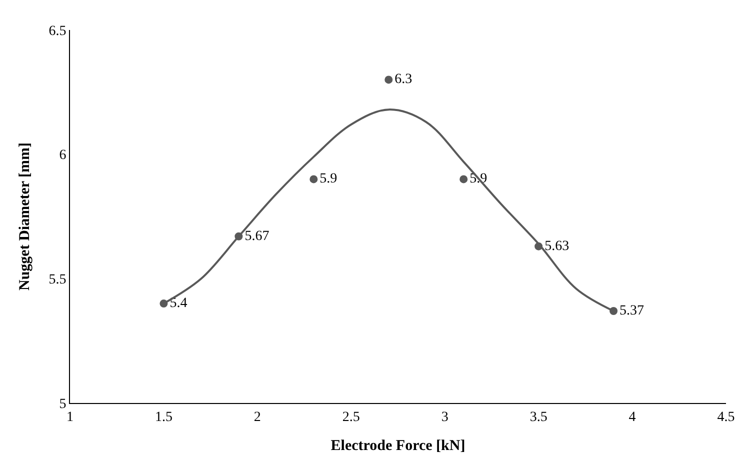 This screenshot has height=462, width=756. What do you see at coordinates (57, 31) in the screenshot?
I see `y-tick-label: 6.5` at bounding box center [57, 31].